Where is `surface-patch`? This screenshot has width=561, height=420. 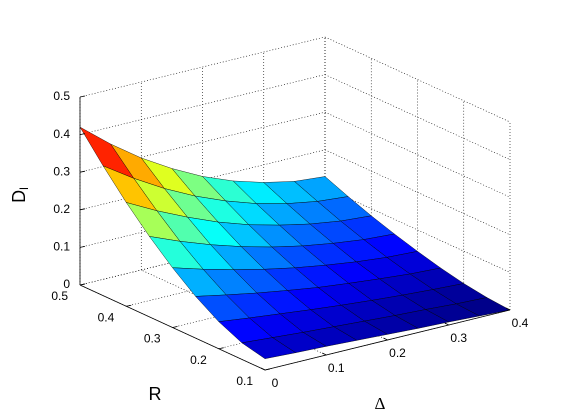
surface-patch is located at coordinates (269, 348).